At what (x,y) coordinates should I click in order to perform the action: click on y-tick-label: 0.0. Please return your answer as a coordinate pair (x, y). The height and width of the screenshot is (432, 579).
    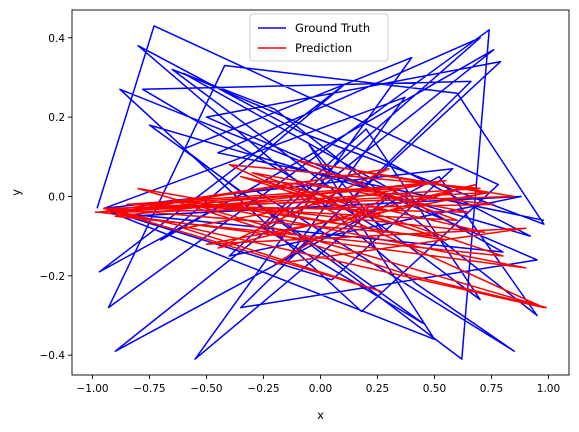
    Looking at the image, I should click on (56, 197).